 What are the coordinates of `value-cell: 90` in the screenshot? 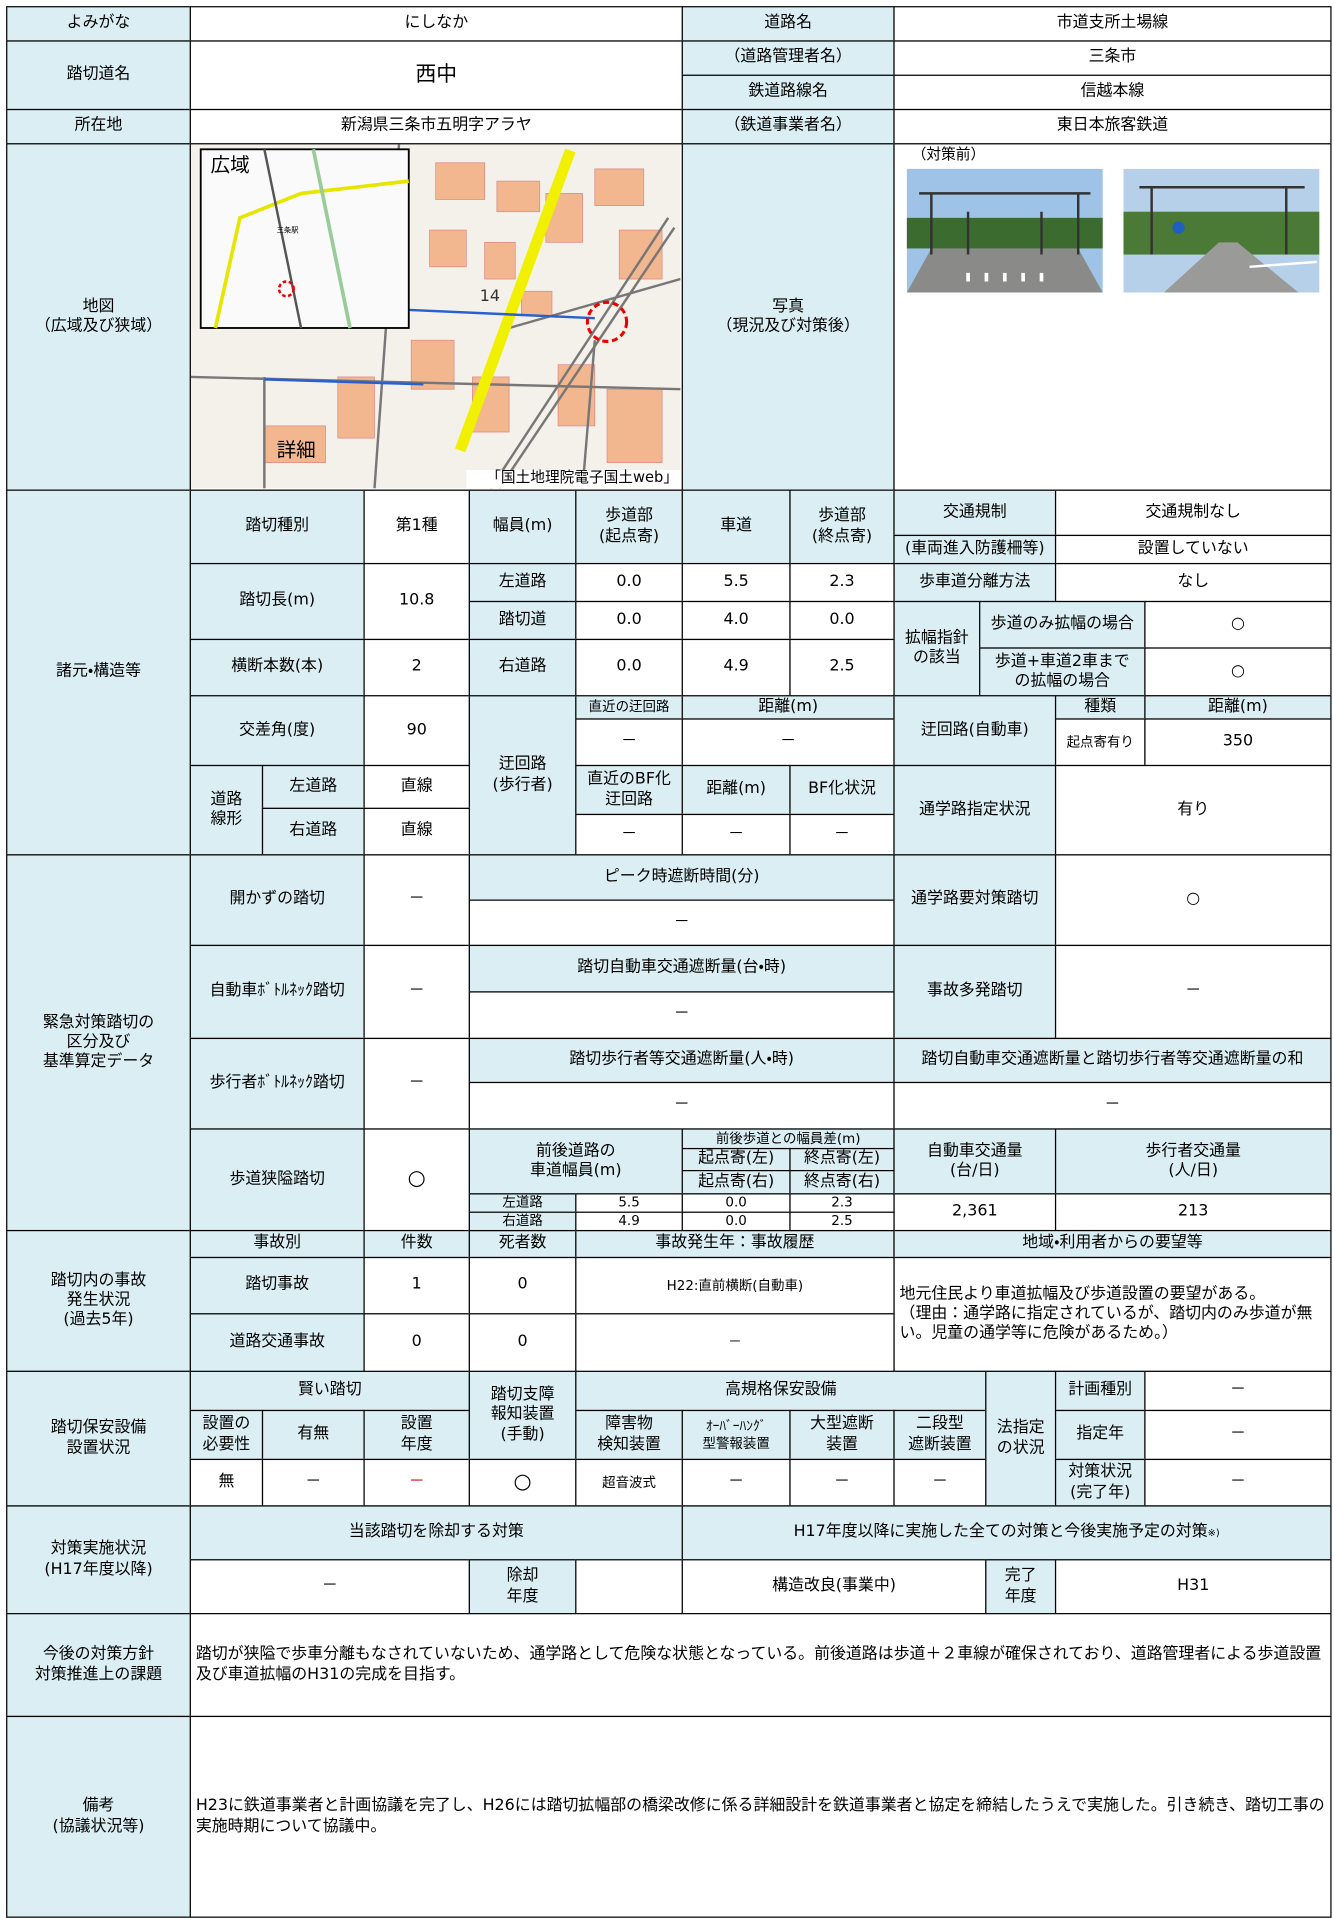 It's located at (416, 731).